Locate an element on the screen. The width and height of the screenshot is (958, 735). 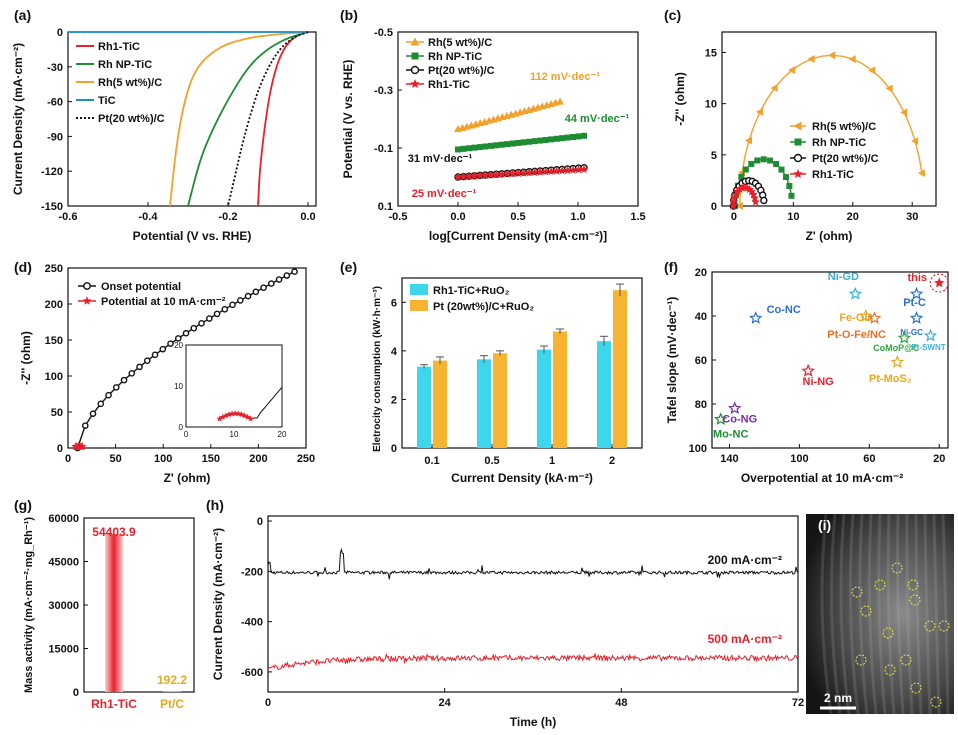
scale-bar-label: 2 nm is located at coordinates (838, 698).